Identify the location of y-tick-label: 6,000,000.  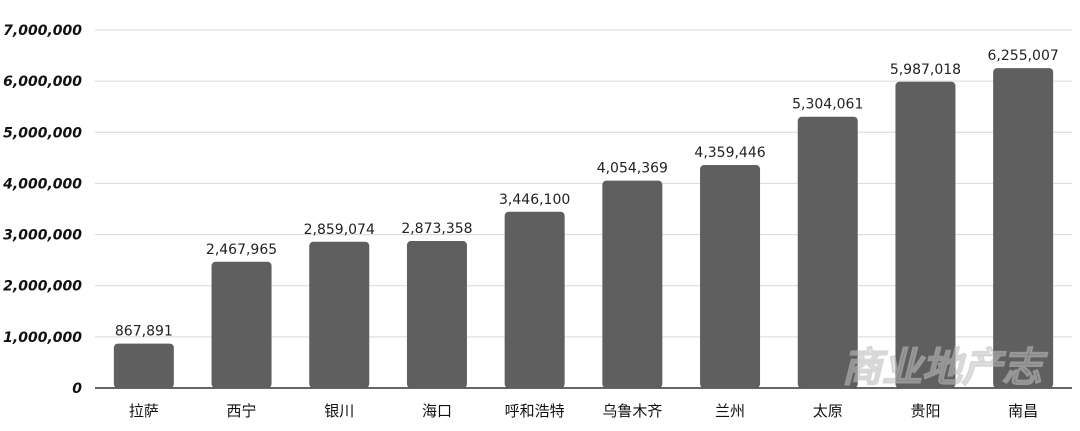
(42, 82).